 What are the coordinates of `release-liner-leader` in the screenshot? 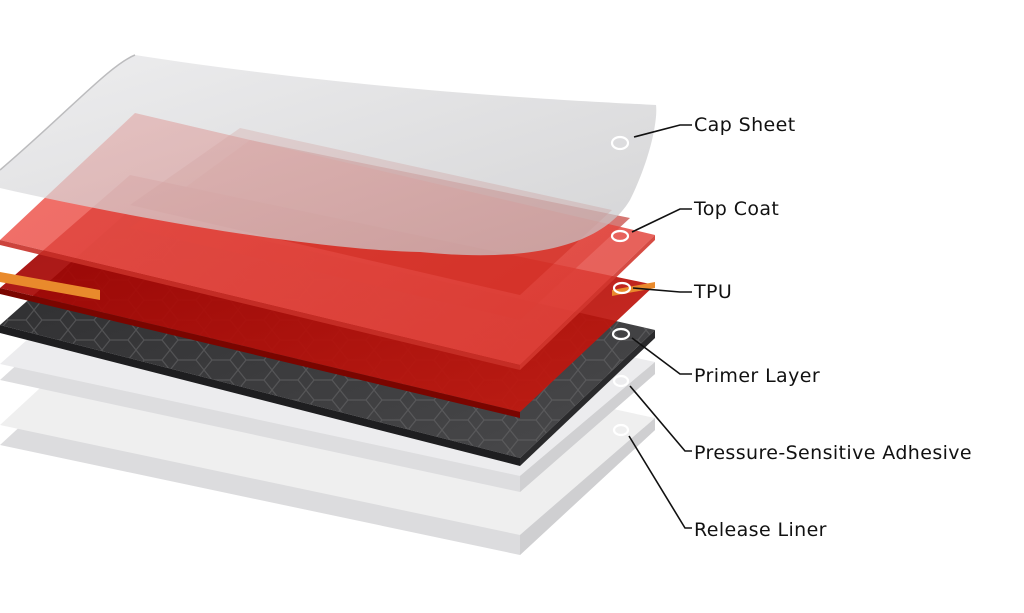 It's located at (660, 482).